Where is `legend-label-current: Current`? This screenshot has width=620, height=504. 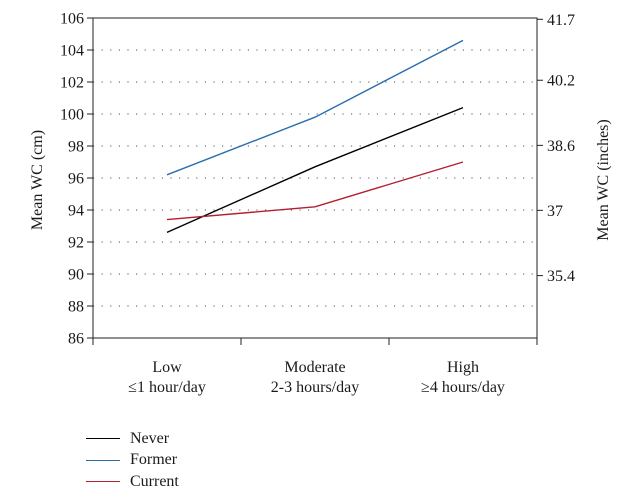 legend-label-current: Current is located at coordinates (154, 481).